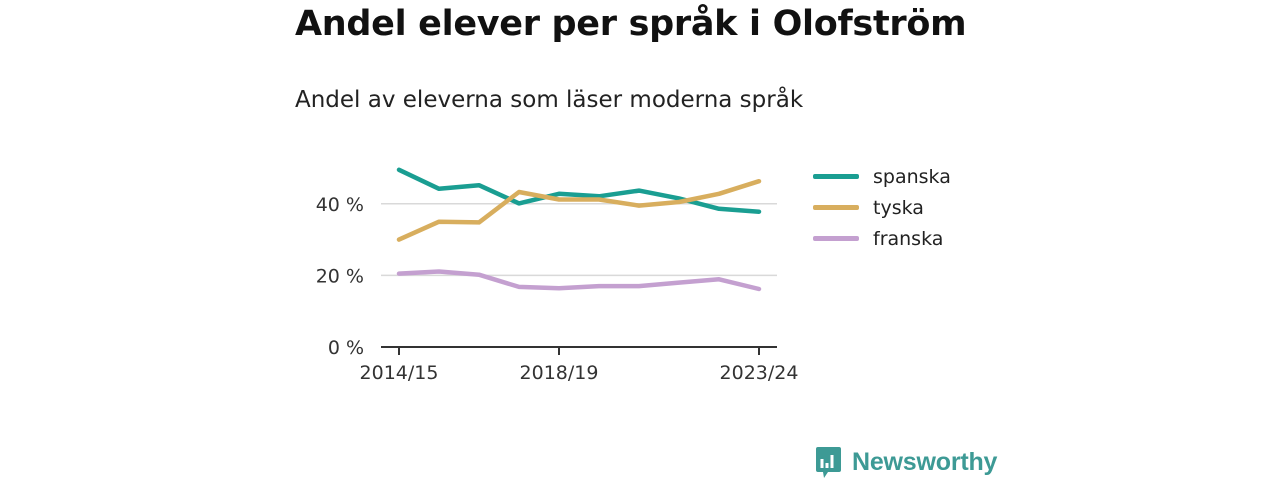 This screenshot has width=1280, height=480. What do you see at coordinates (340, 276) in the screenshot?
I see `y-tick-label: 20 %` at bounding box center [340, 276].